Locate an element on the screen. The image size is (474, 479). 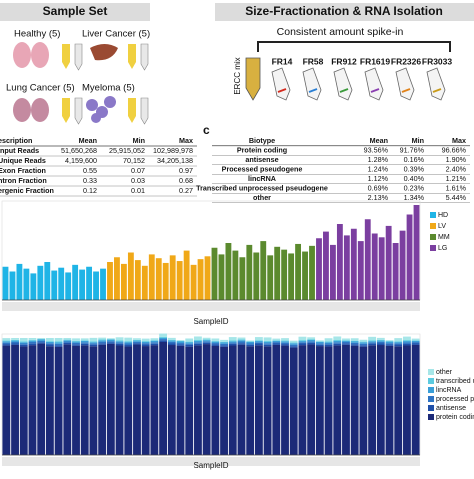
group-label: Myeloma (5) is located at coordinates (108, 88).